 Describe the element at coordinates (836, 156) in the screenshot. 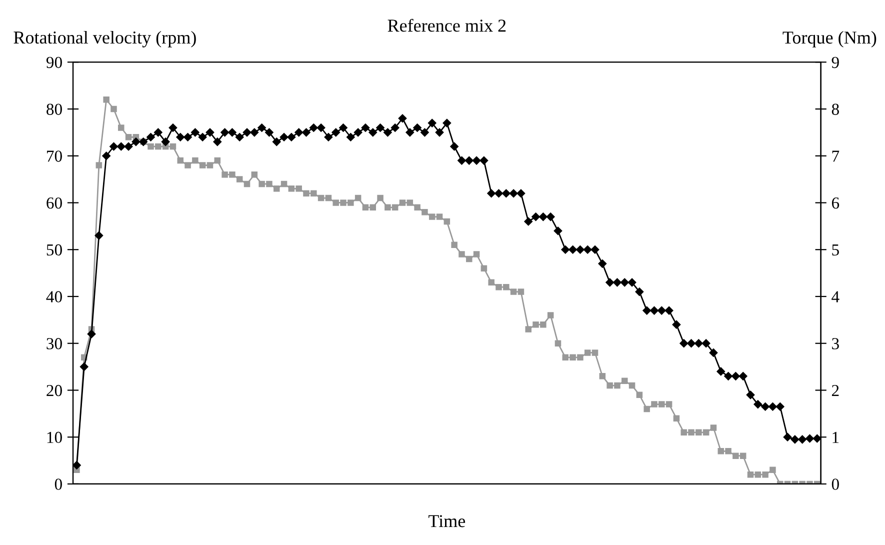

I see `y2-tick-label: 7` at that location.